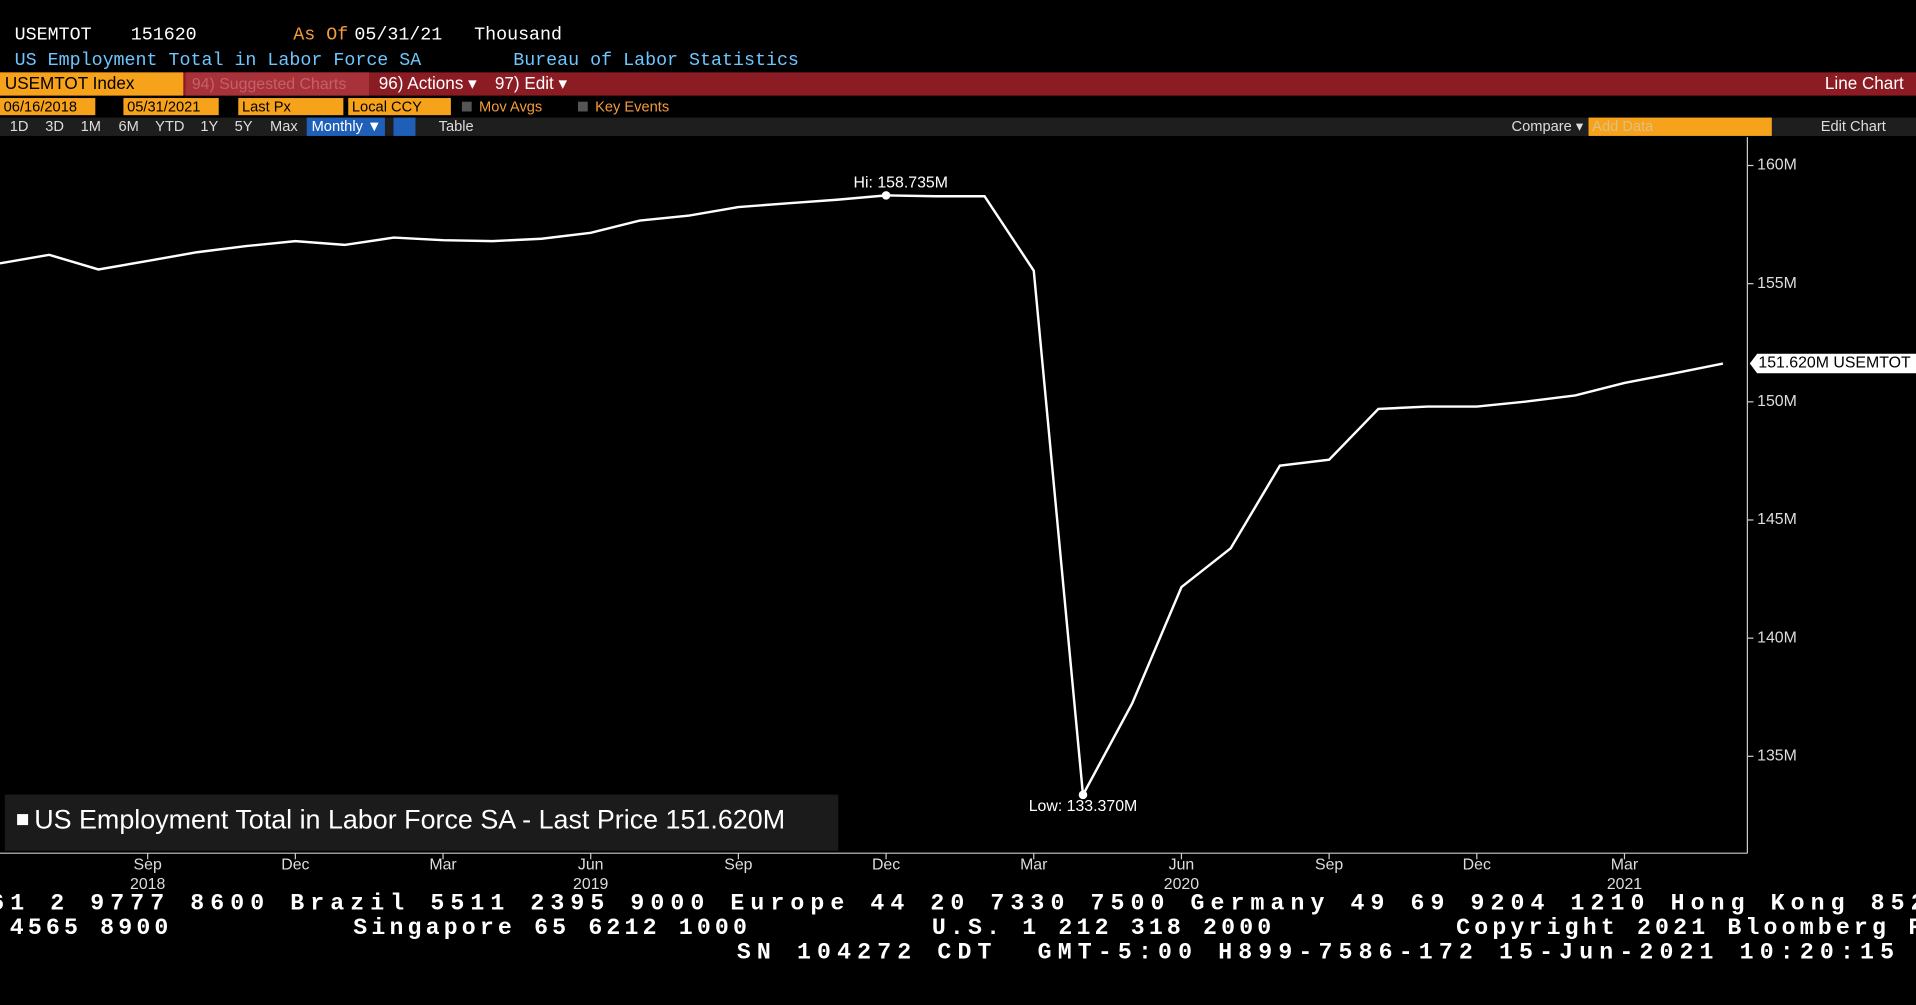  I want to click on key-events: Key Events, so click(632, 108).